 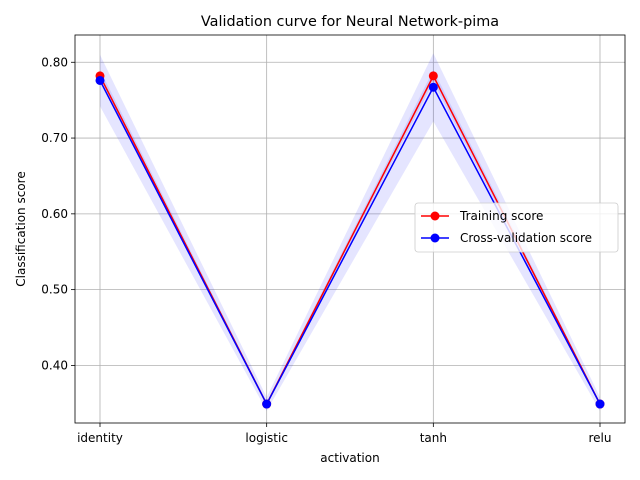 I want to click on x-tick-label: relu, so click(x=600, y=438).